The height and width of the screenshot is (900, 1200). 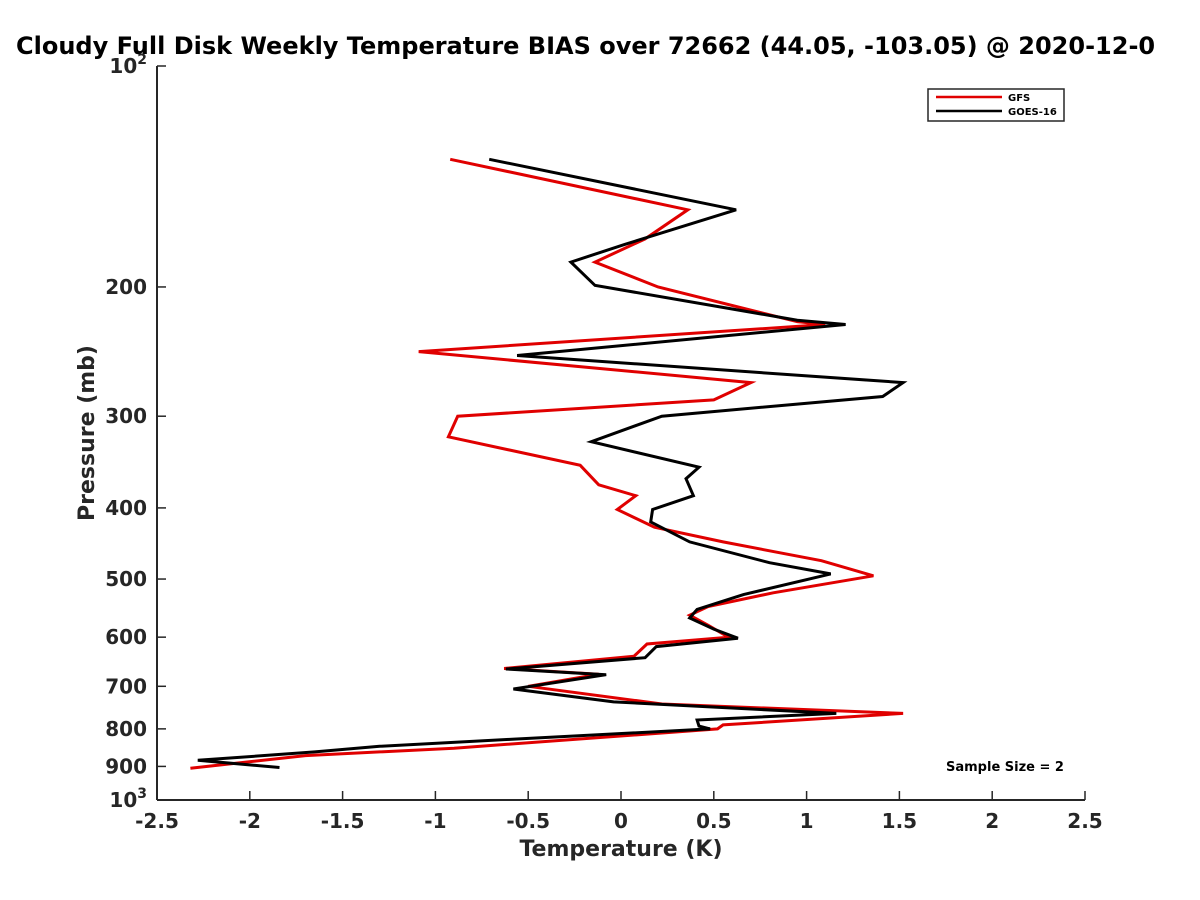 What do you see at coordinates (899, 821) in the screenshot?
I see `x-tick-label: 1.5` at bounding box center [899, 821].